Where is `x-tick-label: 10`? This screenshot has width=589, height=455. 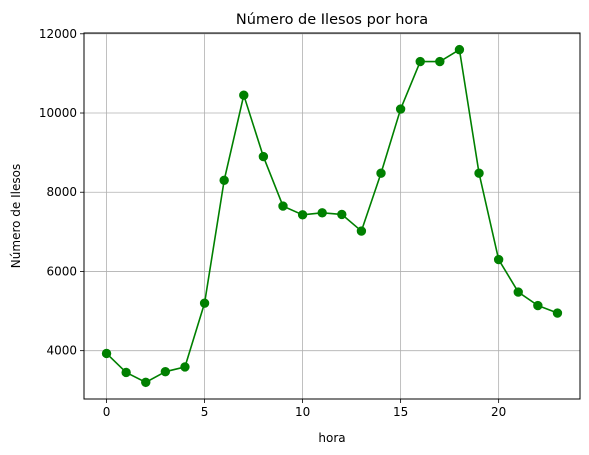
x-tick-label: 10 is located at coordinates (302, 412).